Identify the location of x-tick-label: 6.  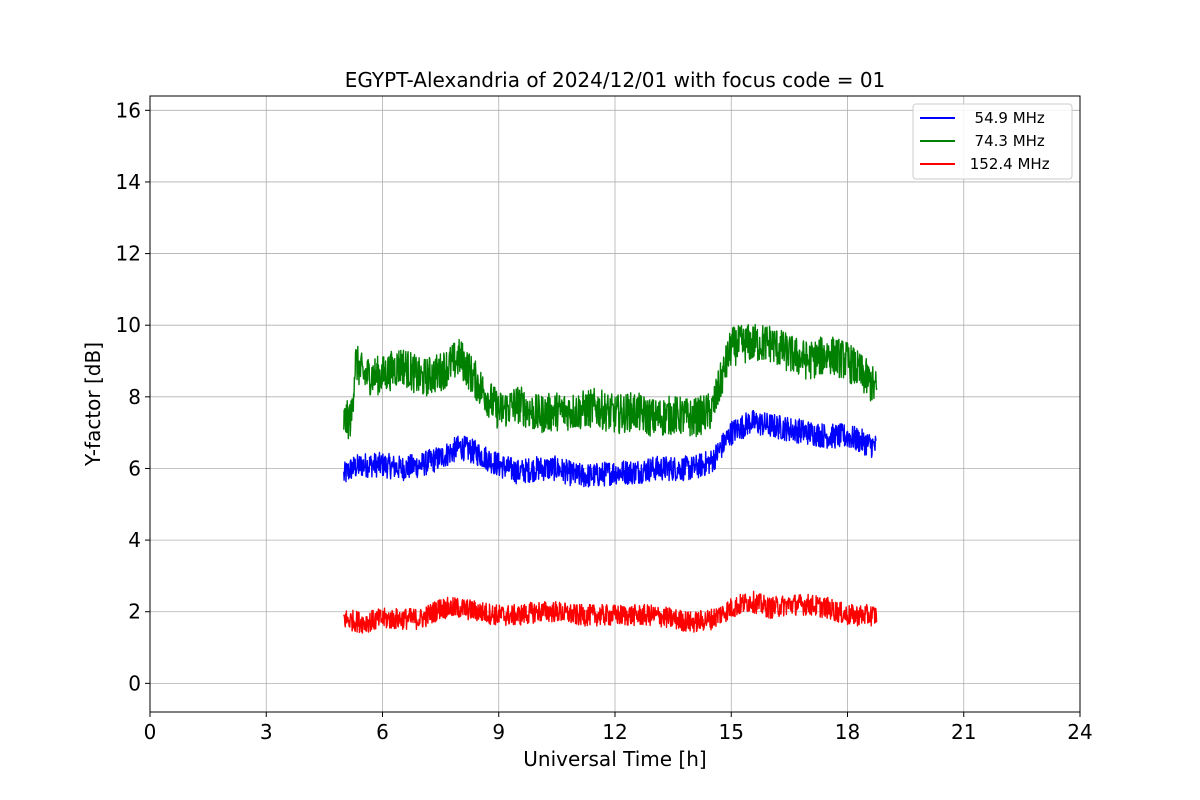
(382, 732).